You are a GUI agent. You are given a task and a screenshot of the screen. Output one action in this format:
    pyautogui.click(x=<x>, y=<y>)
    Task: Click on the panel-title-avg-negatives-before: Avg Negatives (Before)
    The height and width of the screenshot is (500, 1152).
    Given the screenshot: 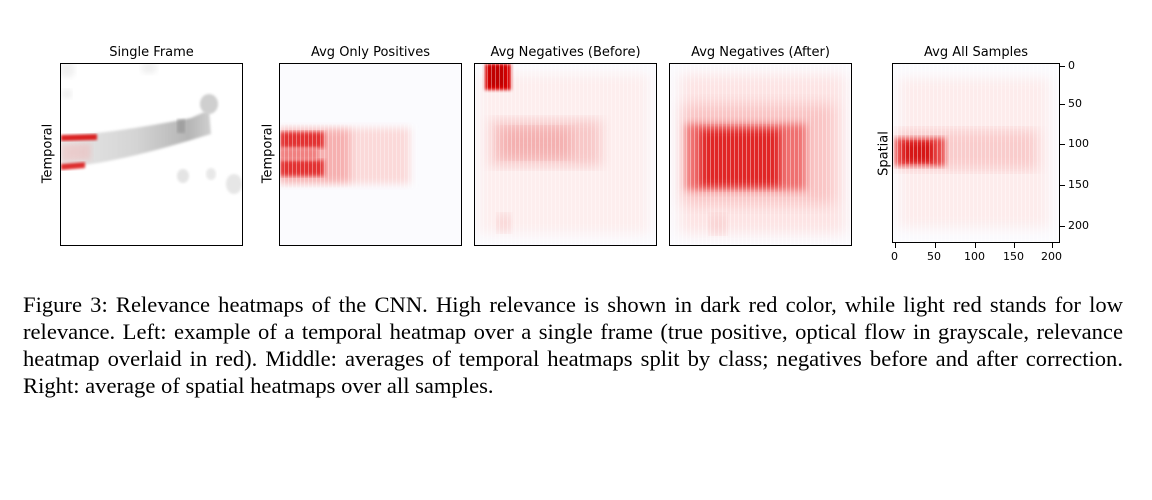 What is the action you would take?
    pyautogui.click(x=565, y=52)
    